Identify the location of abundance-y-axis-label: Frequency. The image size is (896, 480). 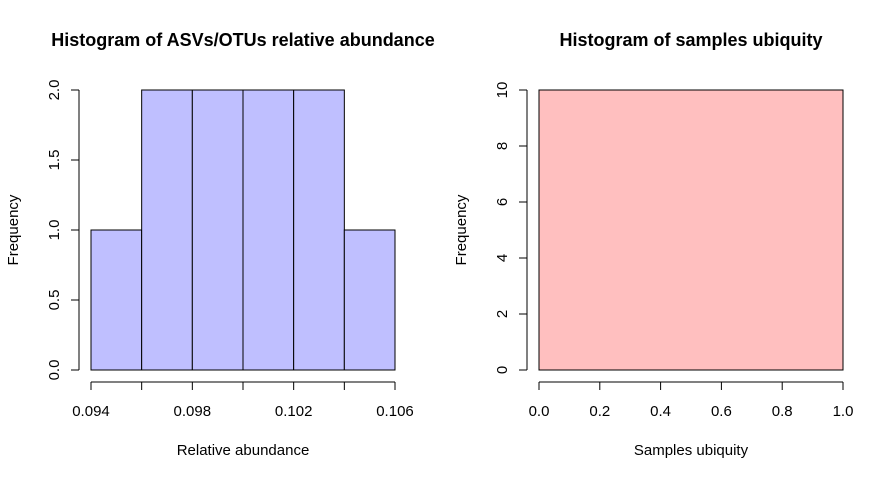
(13, 229).